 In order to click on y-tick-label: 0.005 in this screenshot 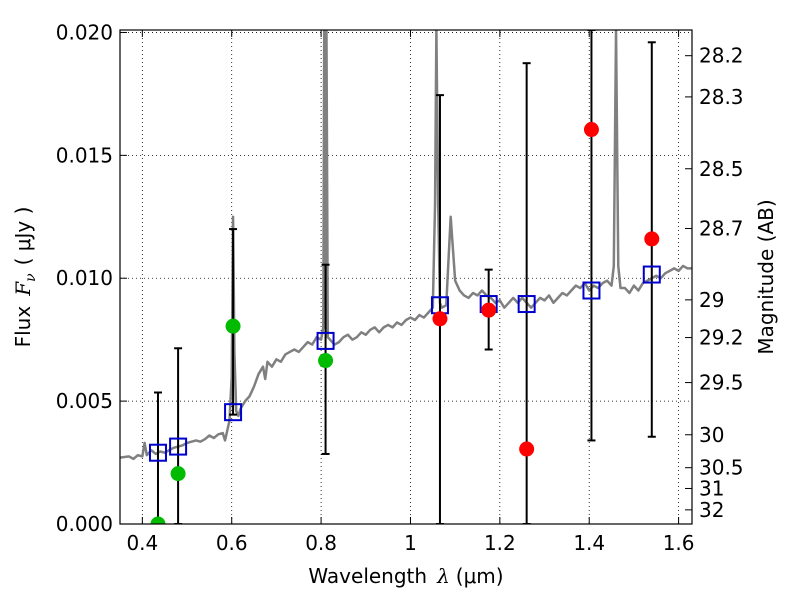, I will do `click(84, 401)`.